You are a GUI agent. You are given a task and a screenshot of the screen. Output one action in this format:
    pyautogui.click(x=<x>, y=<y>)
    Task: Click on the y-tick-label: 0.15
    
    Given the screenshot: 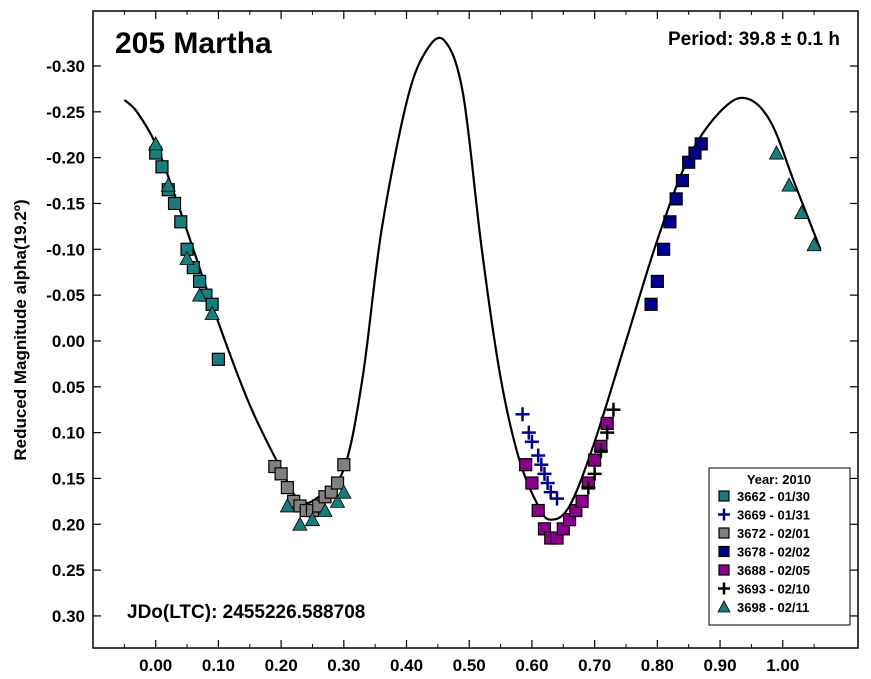 What is the action you would take?
    pyautogui.click(x=68, y=478)
    